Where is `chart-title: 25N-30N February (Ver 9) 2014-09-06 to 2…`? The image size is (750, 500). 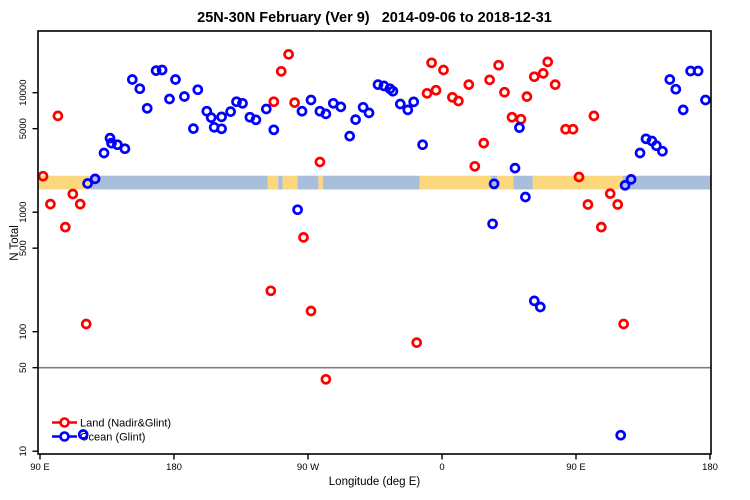
chart-title: 25N-30N February (Ver 9) 2014-09-06 to 2… is located at coordinates (374, 18).